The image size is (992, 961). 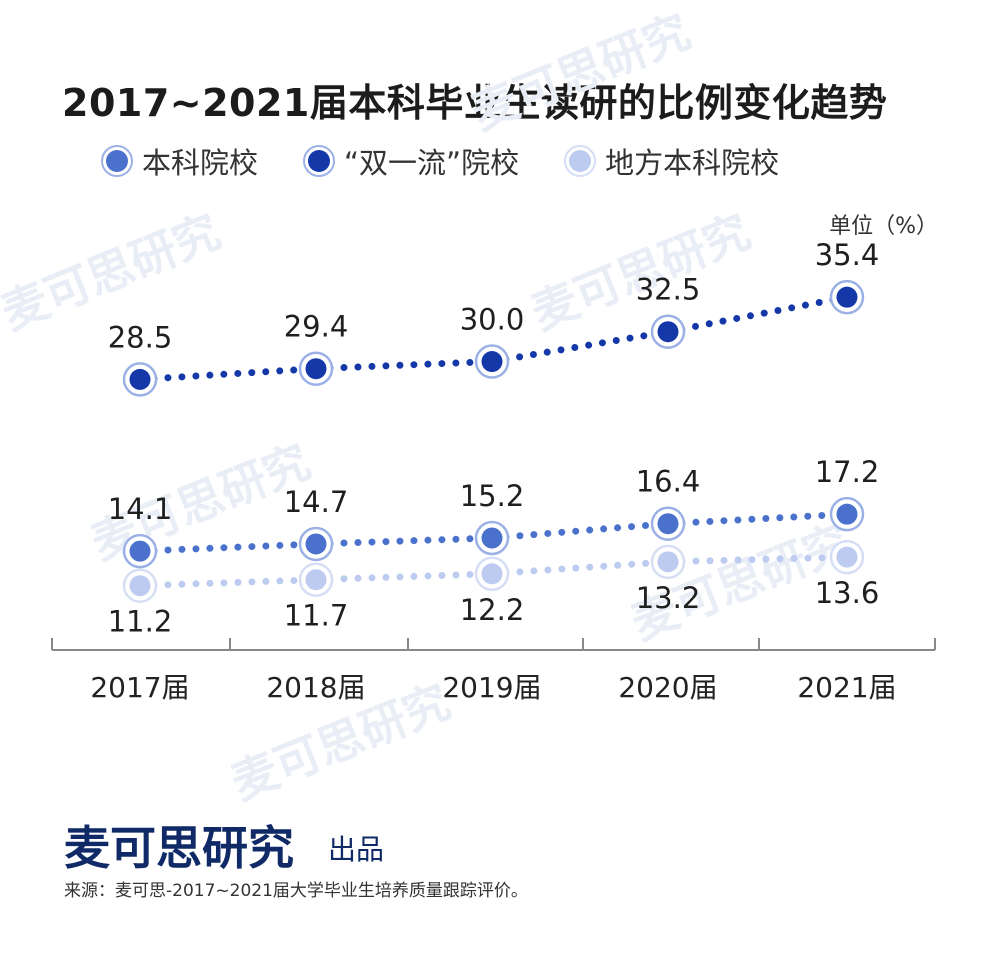 I want to click on legend-item-undergrad: 本科院校, so click(x=179, y=161).